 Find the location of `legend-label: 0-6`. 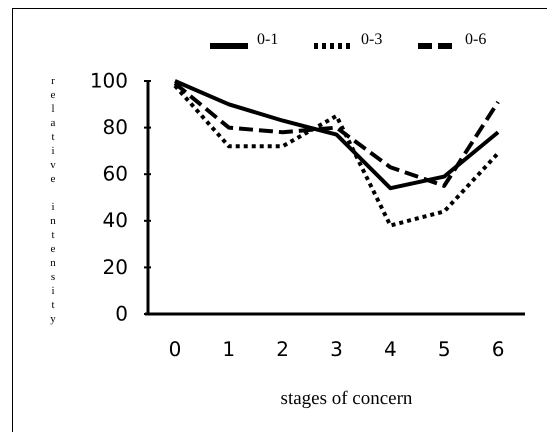

legend-label: 0-6 is located at coordinates (475, 39).